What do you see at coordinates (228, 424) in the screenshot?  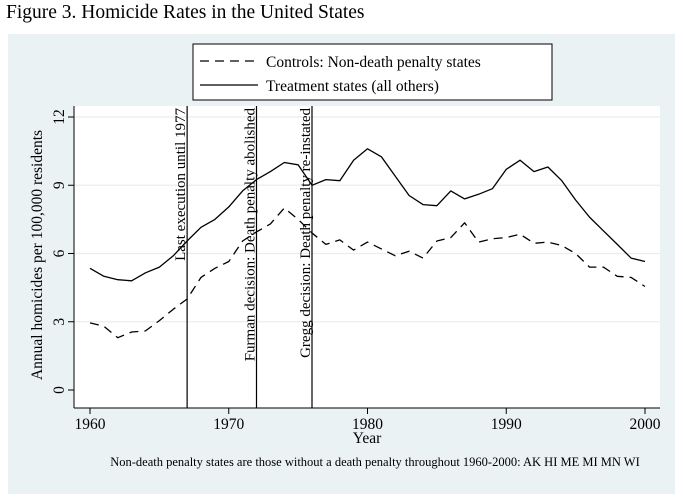 I see `x-tick-label: 1970` at bounding box center [228, 424].